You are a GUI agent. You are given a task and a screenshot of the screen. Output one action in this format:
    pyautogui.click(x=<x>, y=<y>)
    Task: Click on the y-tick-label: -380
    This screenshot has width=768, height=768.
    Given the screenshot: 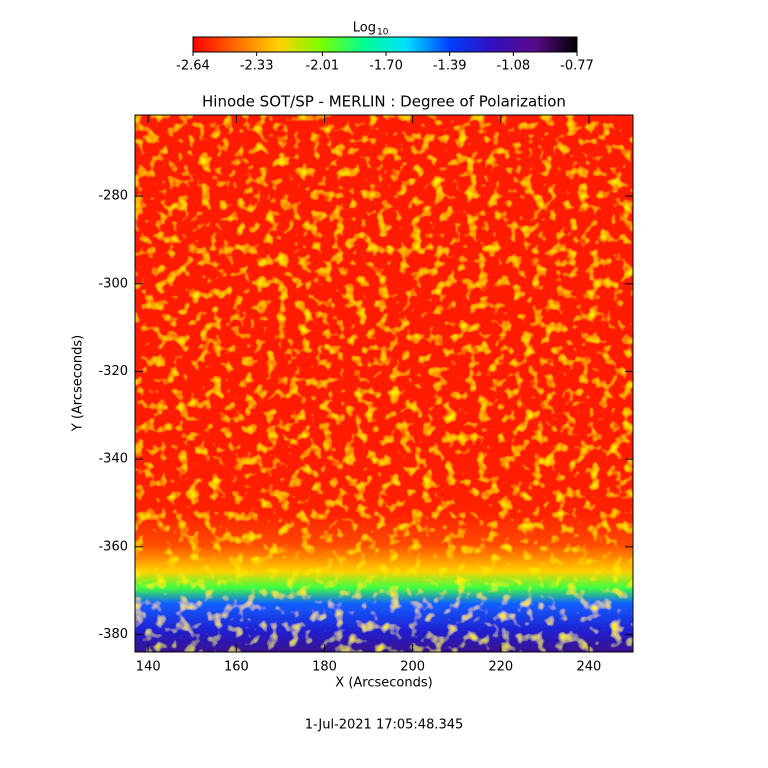 What is the action you would take?
    pyautogui.click(x=113, y=634)
    